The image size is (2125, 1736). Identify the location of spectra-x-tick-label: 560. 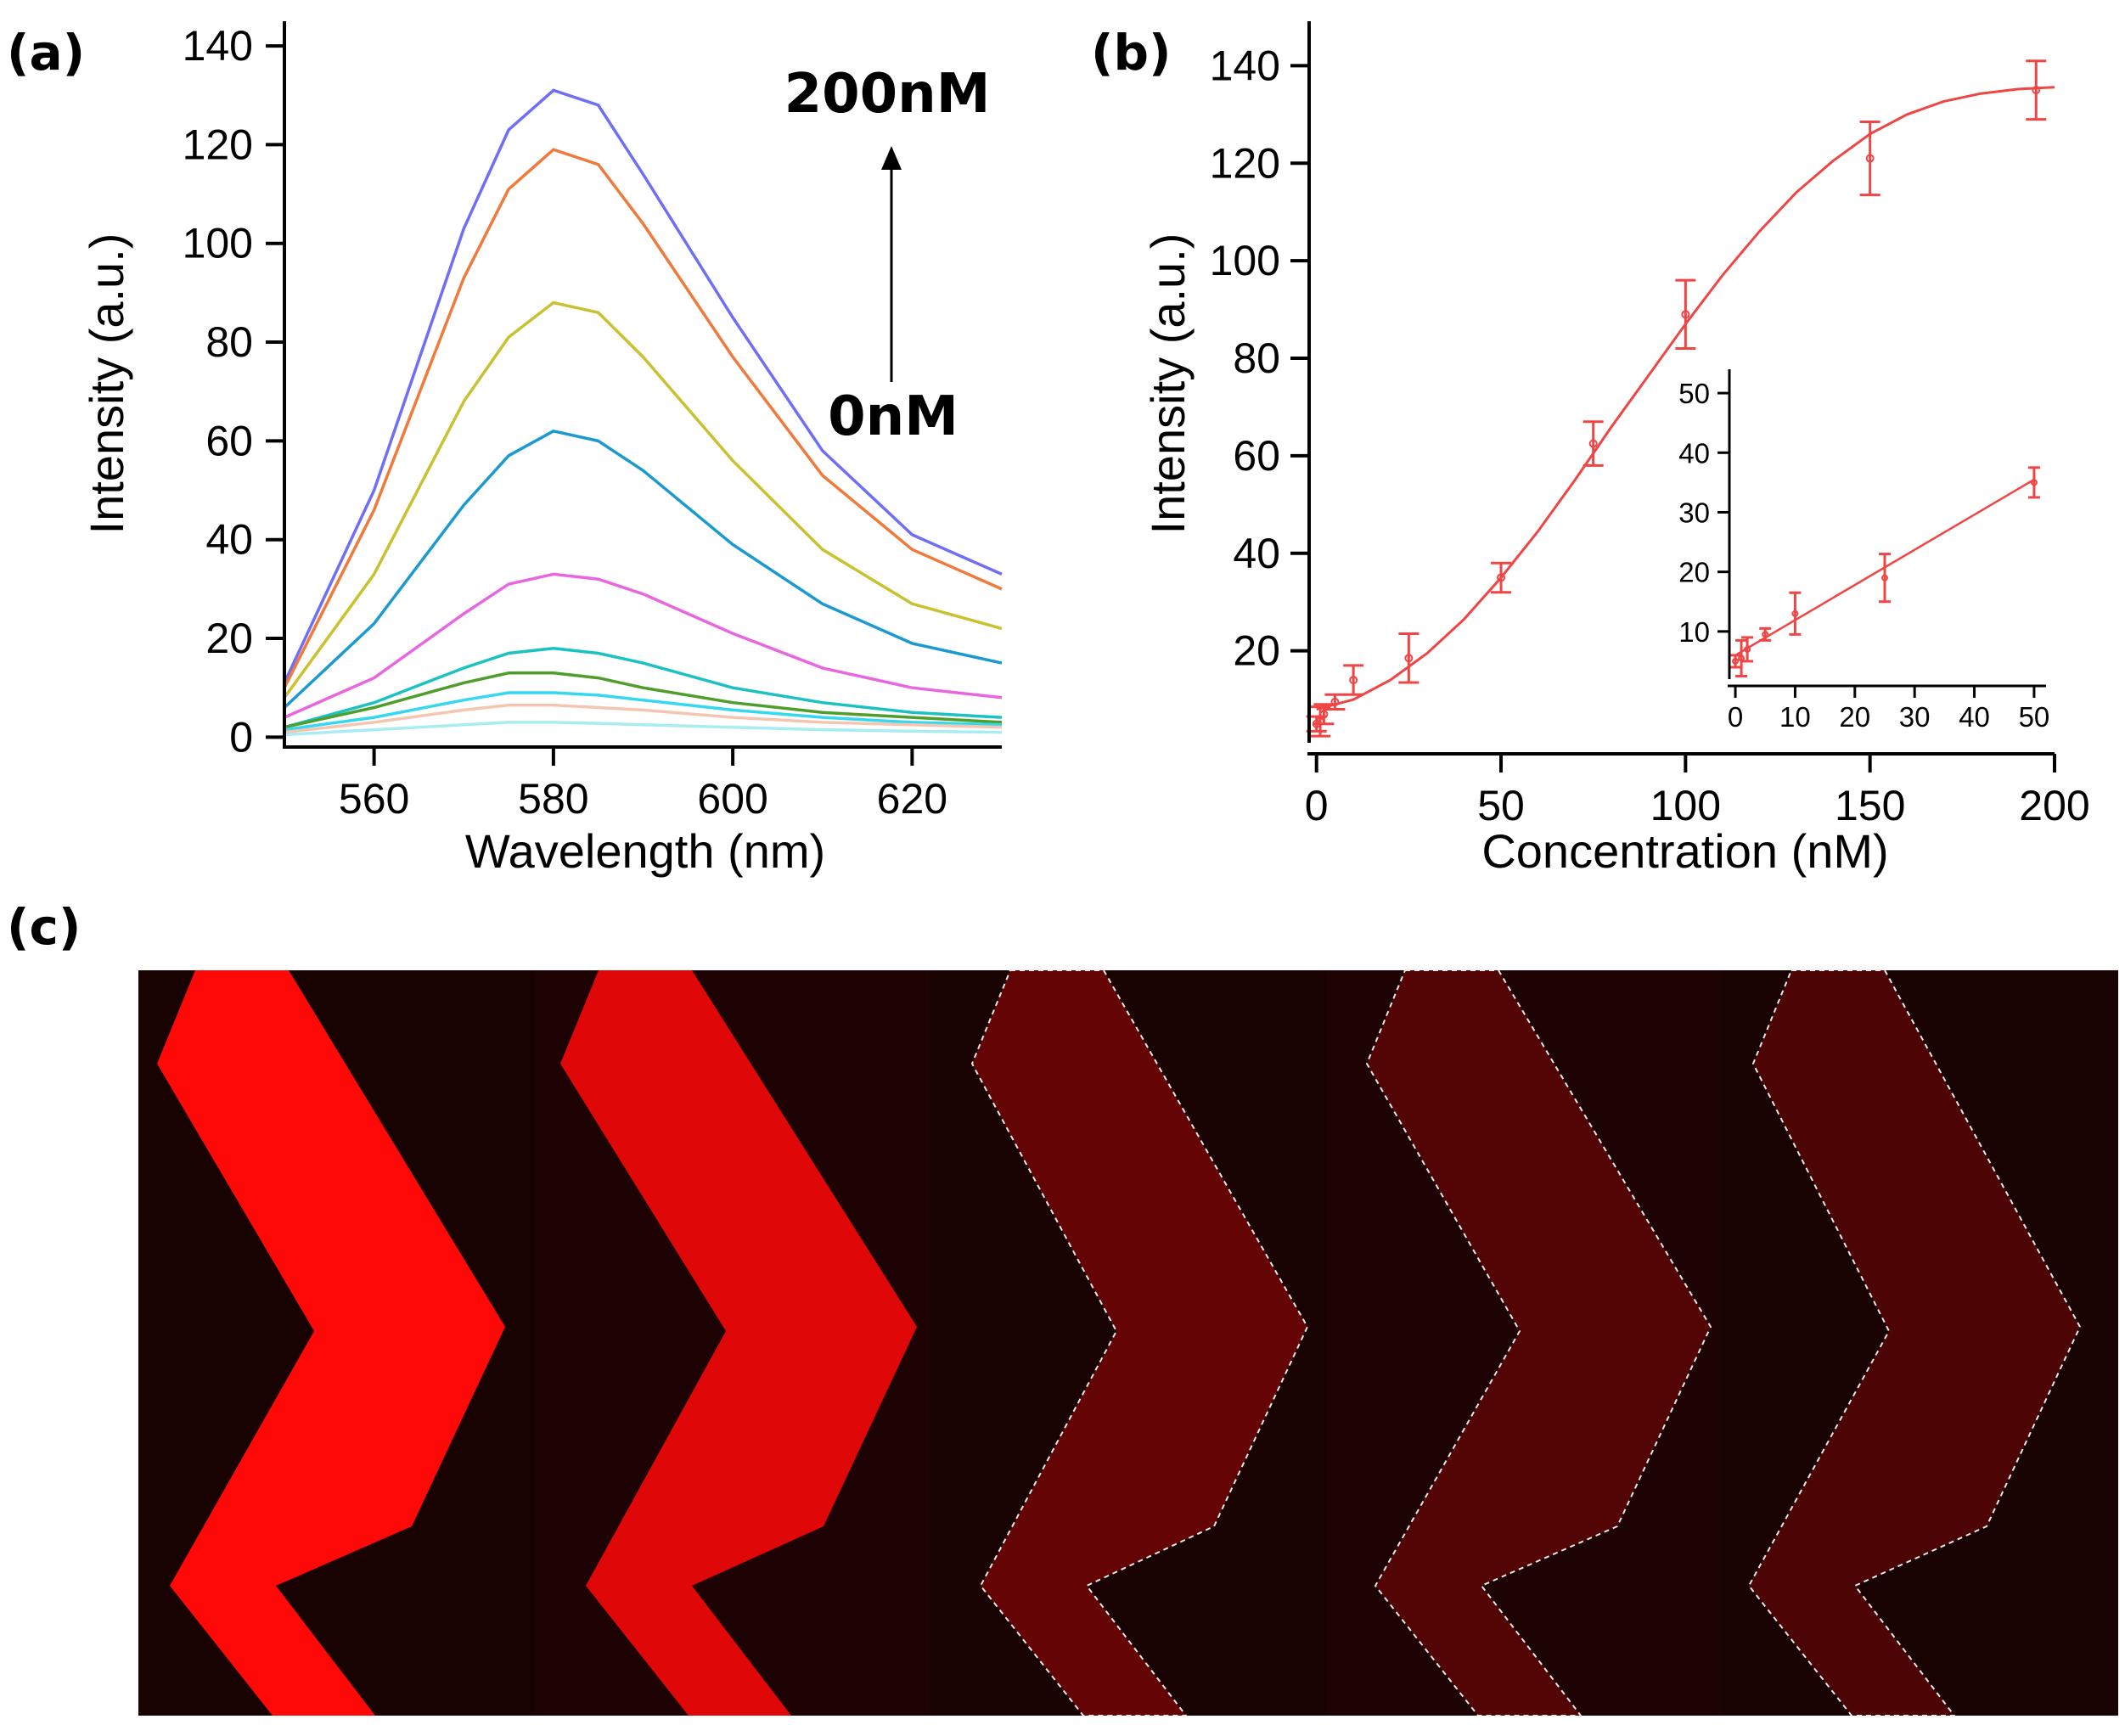
(374, 799).